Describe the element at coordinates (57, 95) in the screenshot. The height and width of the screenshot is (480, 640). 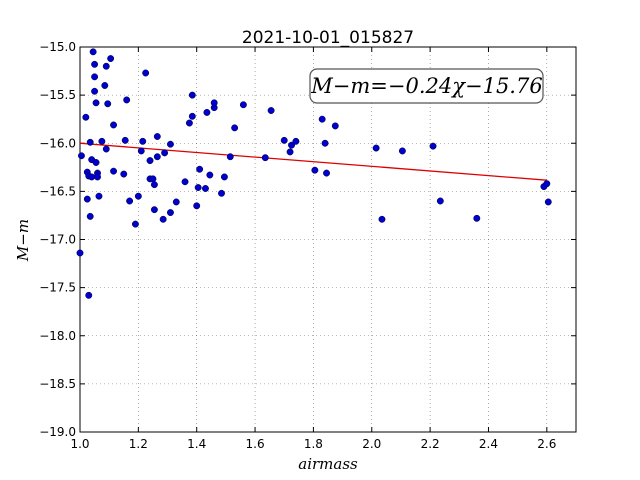
I see `y-tick-label: −15.5` at that location.